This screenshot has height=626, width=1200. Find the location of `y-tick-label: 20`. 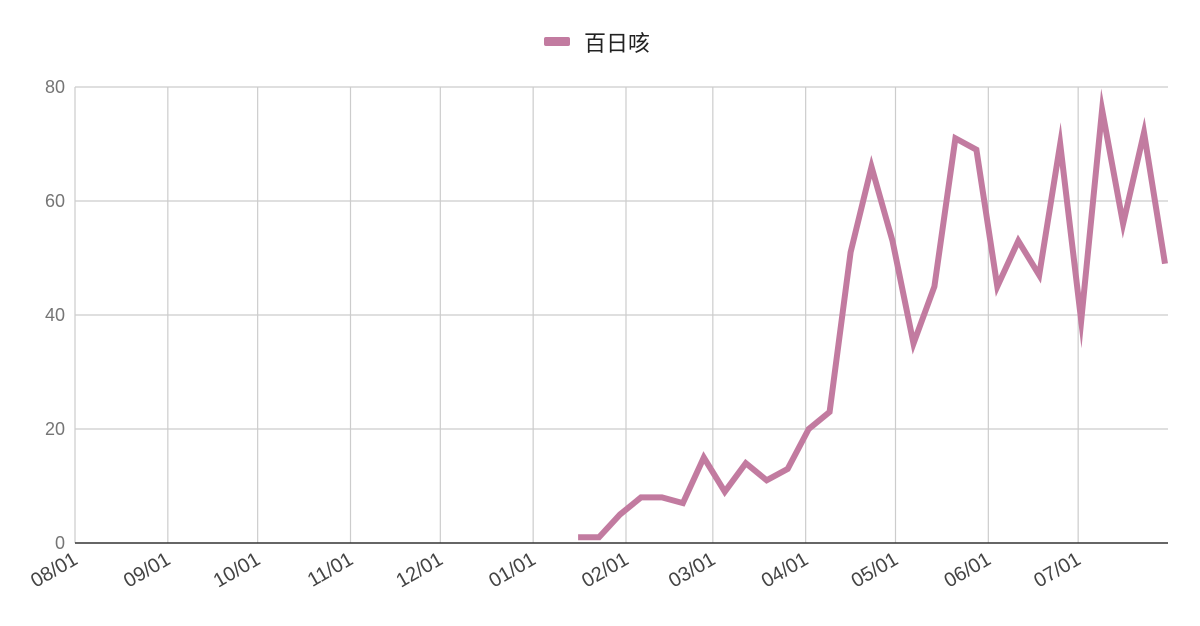

y-tick-label: 20 is located at coordinates (55, 429).